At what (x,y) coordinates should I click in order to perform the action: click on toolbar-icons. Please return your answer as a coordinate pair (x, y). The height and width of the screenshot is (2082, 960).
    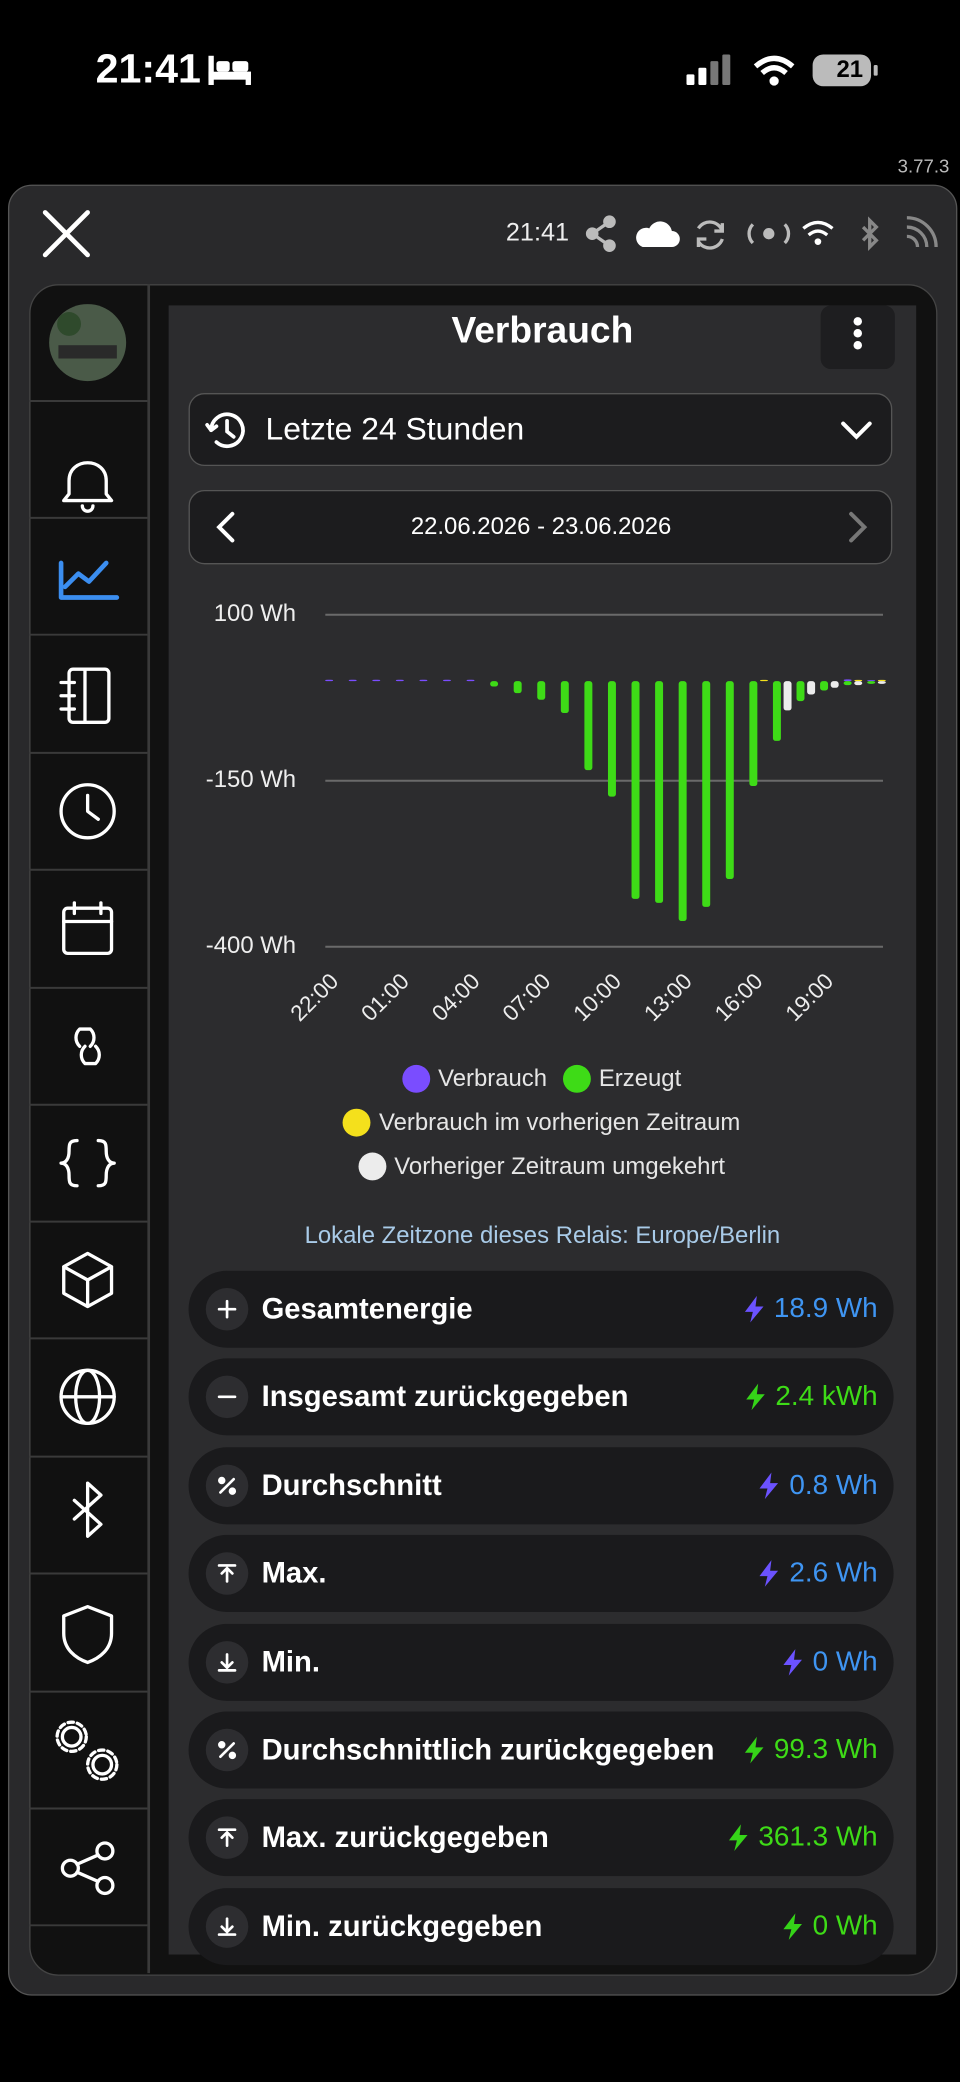
    Looking at the image, I should click on (761, 233).